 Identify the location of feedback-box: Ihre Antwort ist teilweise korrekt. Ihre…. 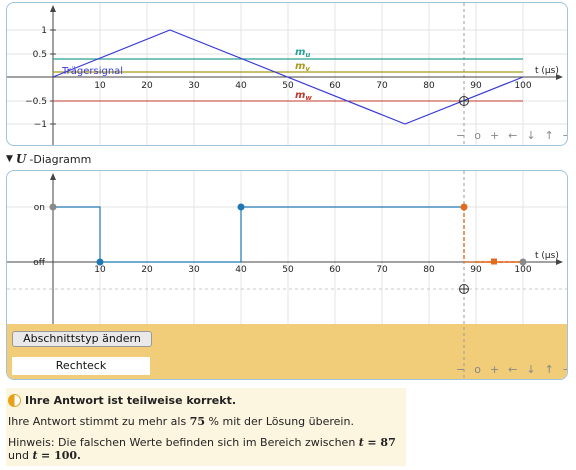
(206, 427).